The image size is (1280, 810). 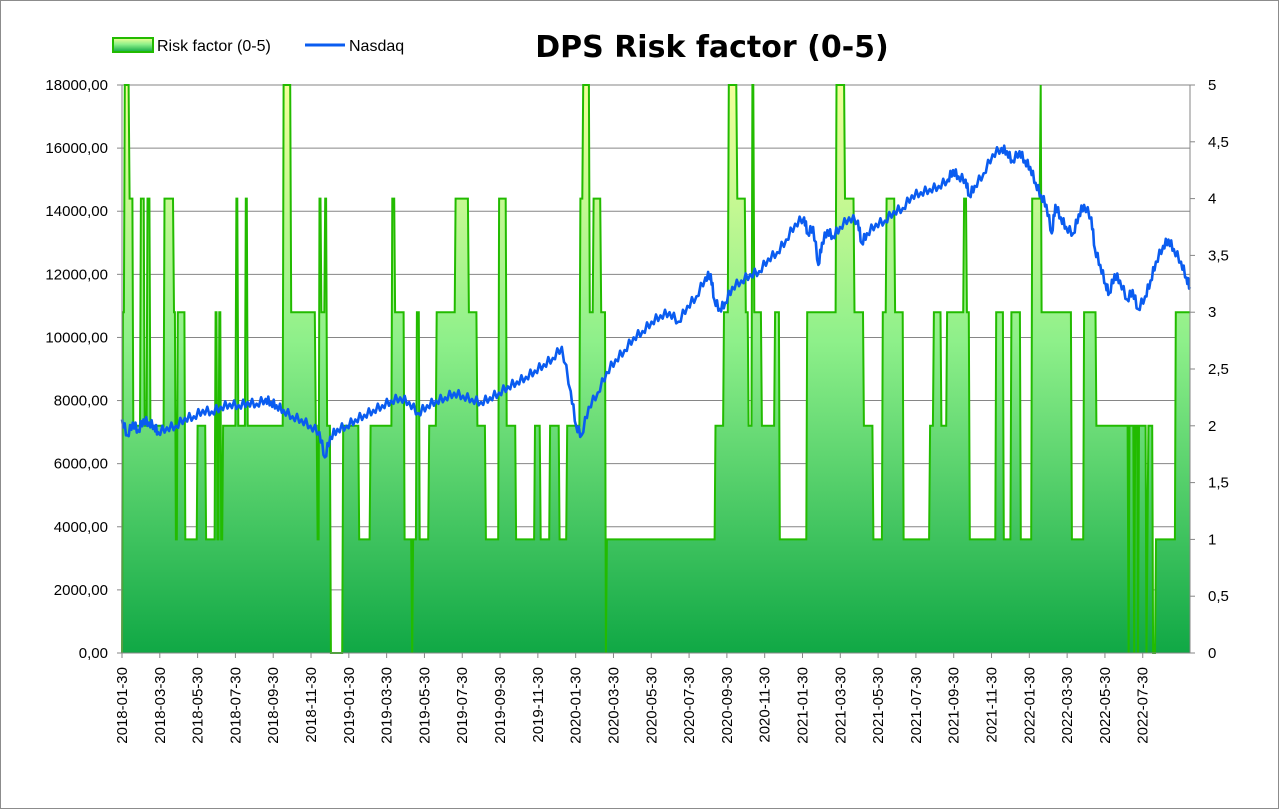 What do you see at coordinates (954, 705) in the screenshot?
I see `x-tick-label: 2021-09-30` at bounding box center [954, 705].